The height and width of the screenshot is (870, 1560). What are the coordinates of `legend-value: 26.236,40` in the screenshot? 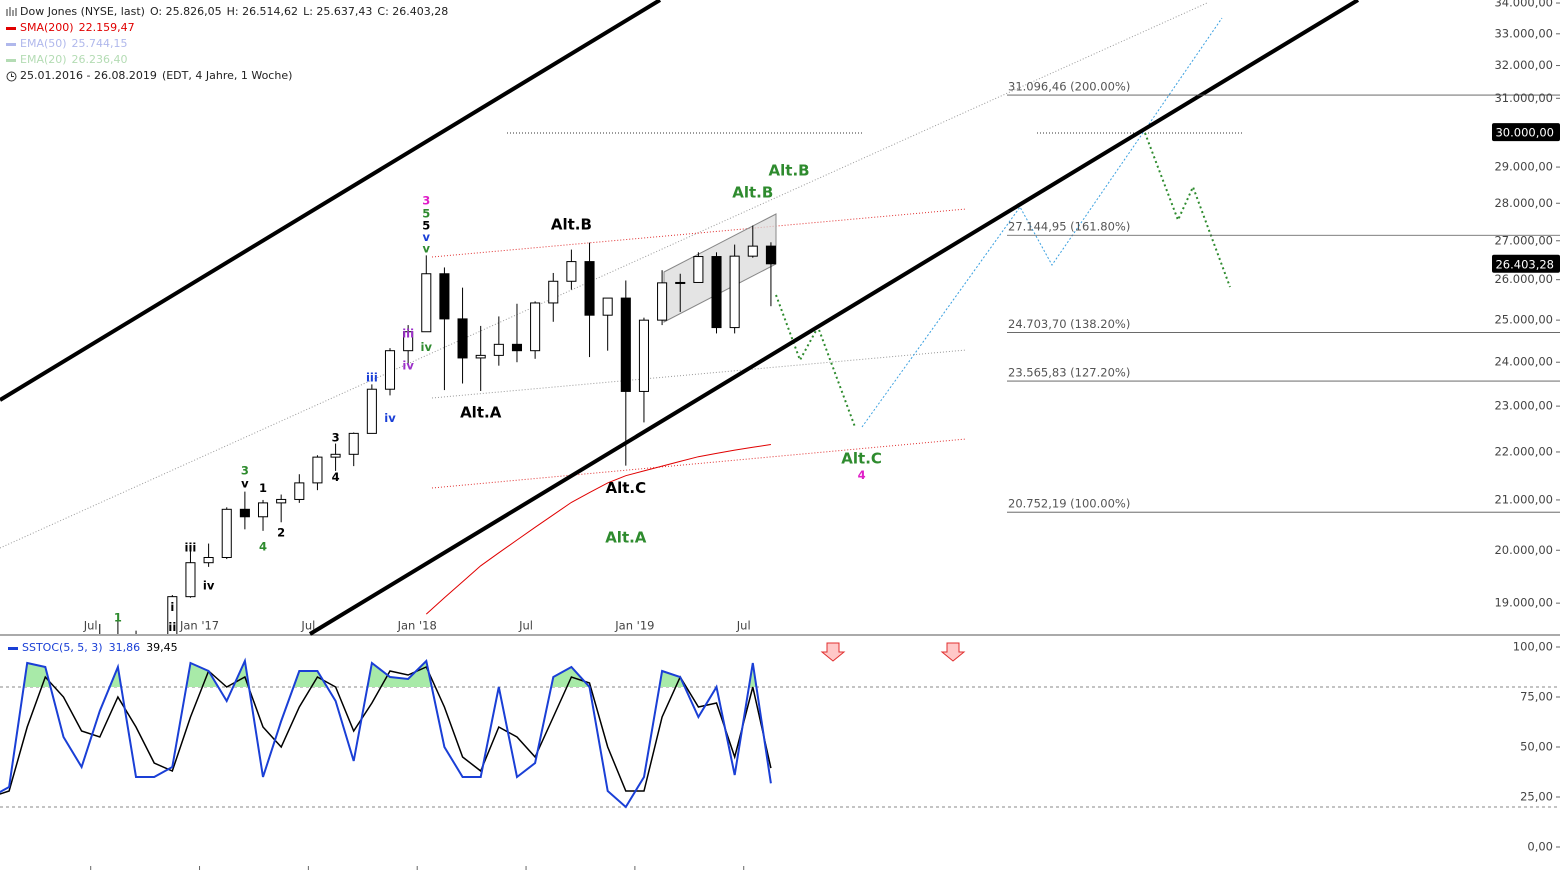 It's located at (99, 59).